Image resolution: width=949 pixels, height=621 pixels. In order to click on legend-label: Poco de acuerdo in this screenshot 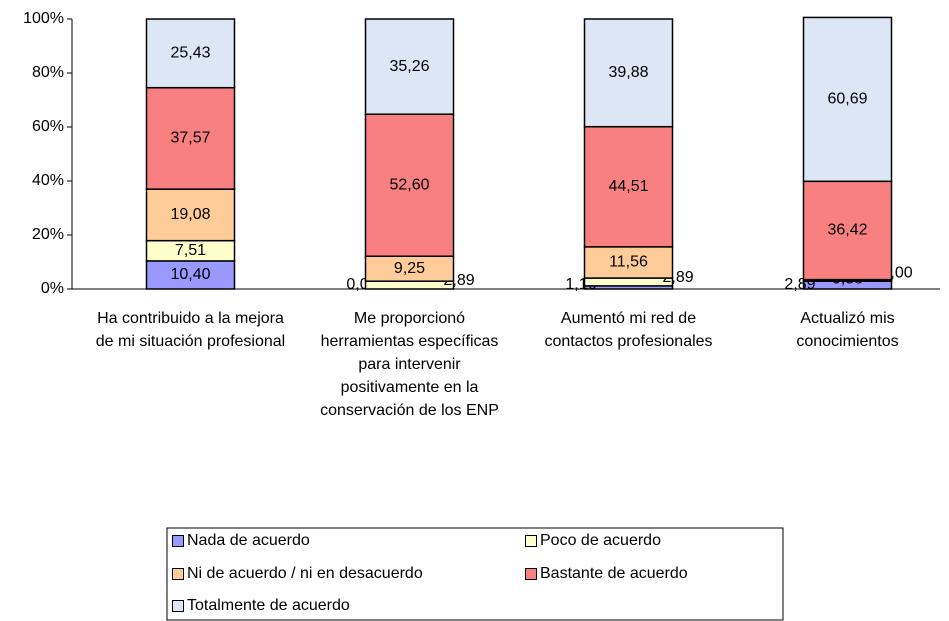, I will do `click(600, 540)`.